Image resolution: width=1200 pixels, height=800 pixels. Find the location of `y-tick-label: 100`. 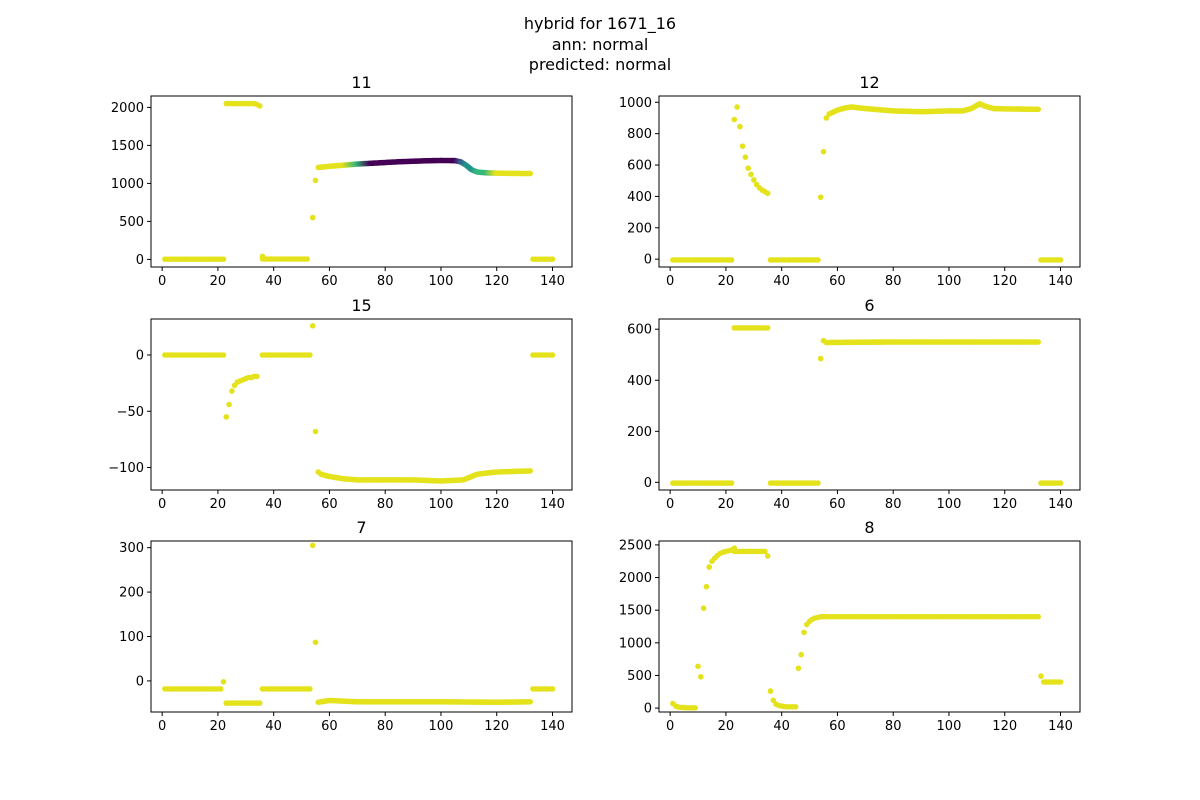

y-tick-label: 100 is located at coordinates (131, 637).